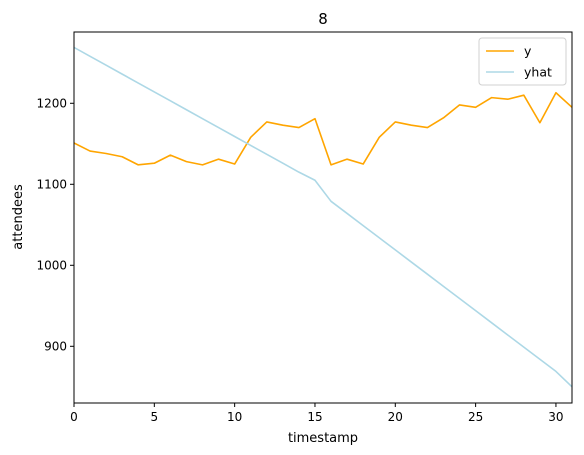 Image resolution: width=584 pixels, height=455 pixels. Describe the element at coordinates (538, 72) in the screenshot. I see `legend-label-yhat: yhat` at that location.